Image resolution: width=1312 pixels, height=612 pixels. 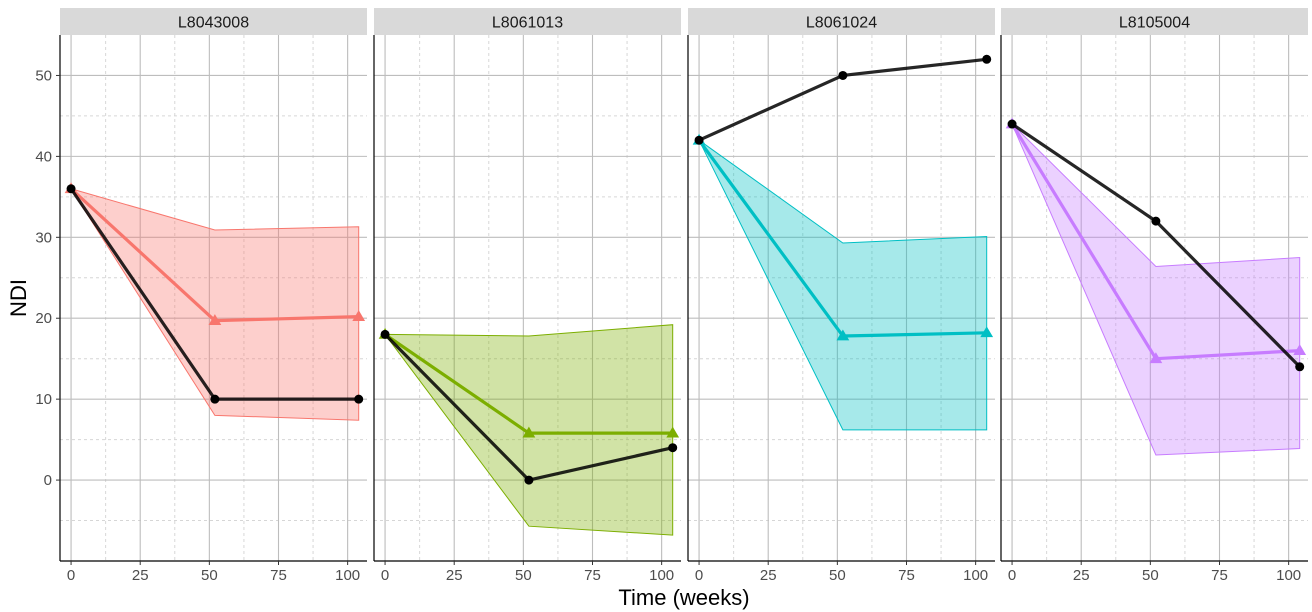 I want to click on y-tick-label: 30, so click(x=43, y=237).